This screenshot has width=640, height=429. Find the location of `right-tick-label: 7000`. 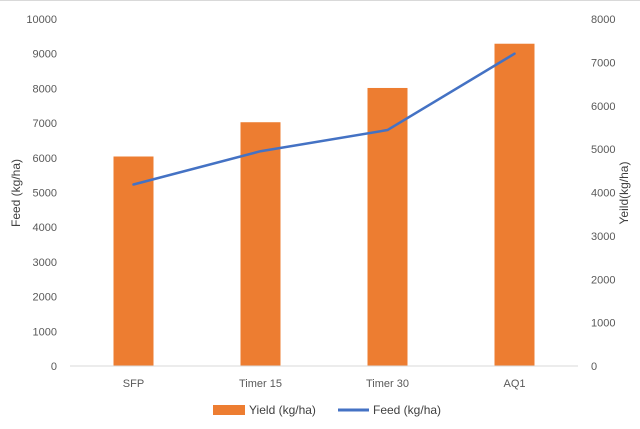

right-tick-label: 7000 is located at coordinates (603, 63).